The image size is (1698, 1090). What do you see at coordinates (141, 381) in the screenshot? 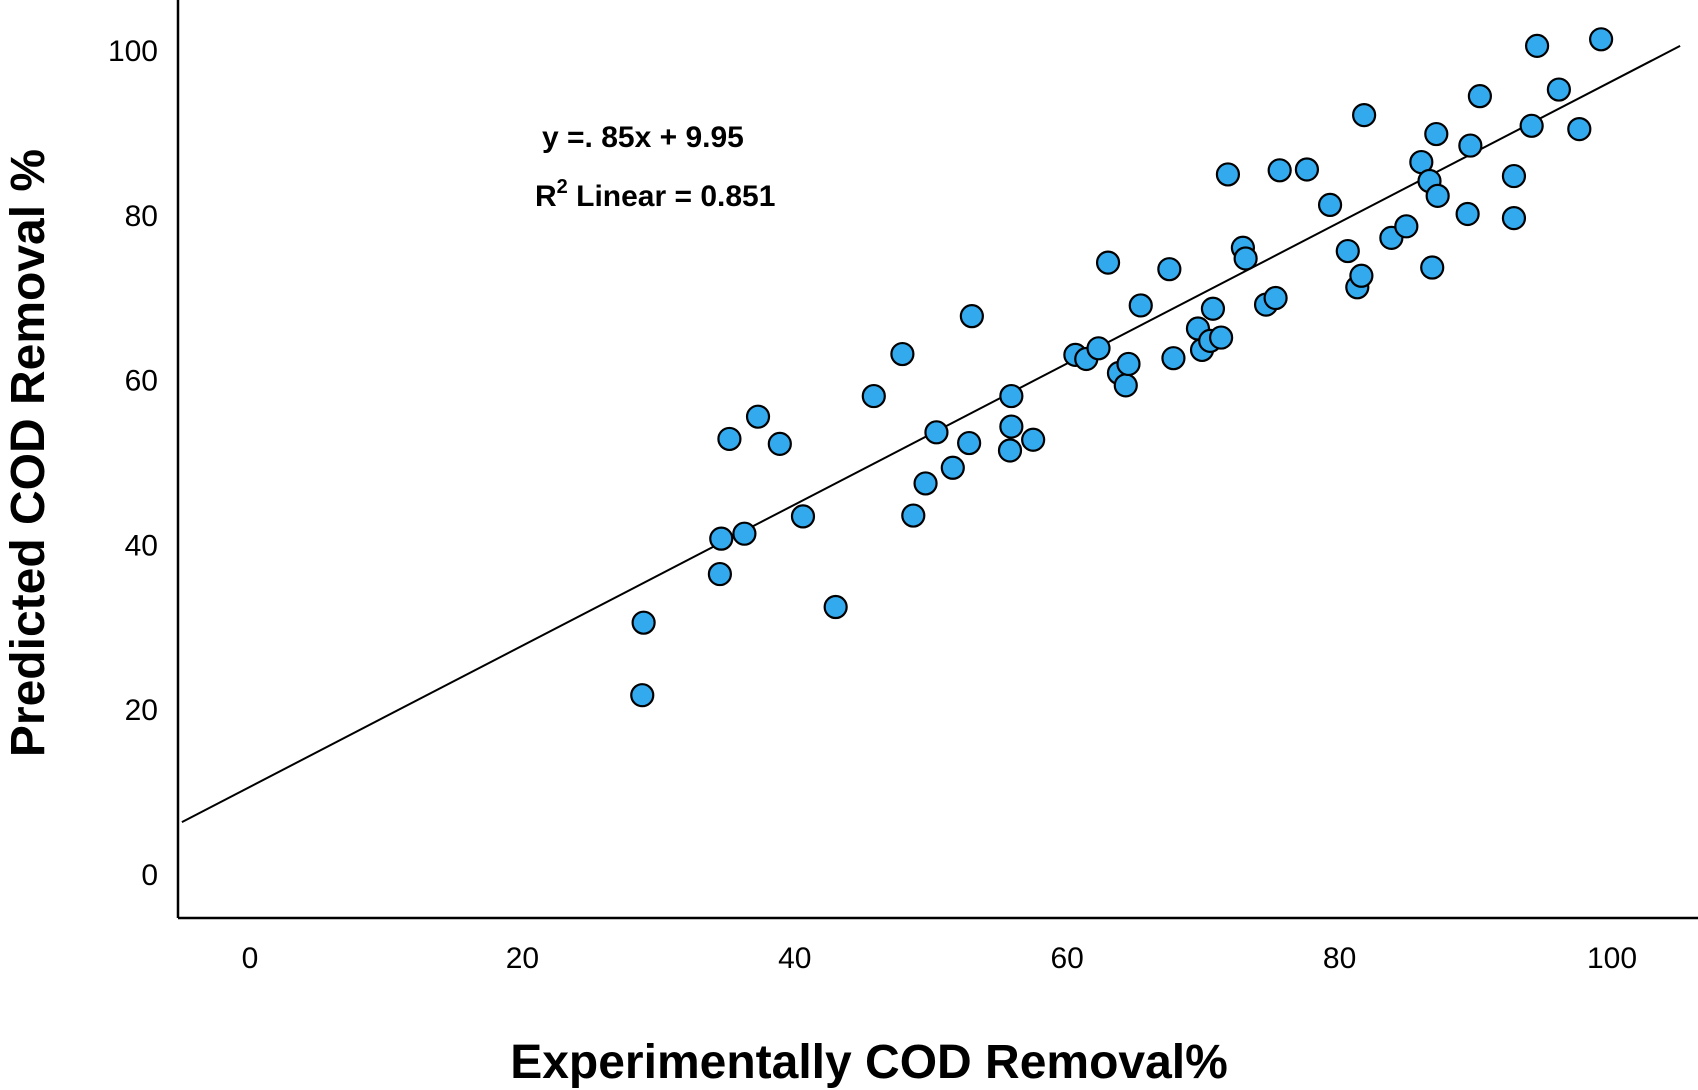
I see `y-tick-label: 60` at bounding box center [141, 381].